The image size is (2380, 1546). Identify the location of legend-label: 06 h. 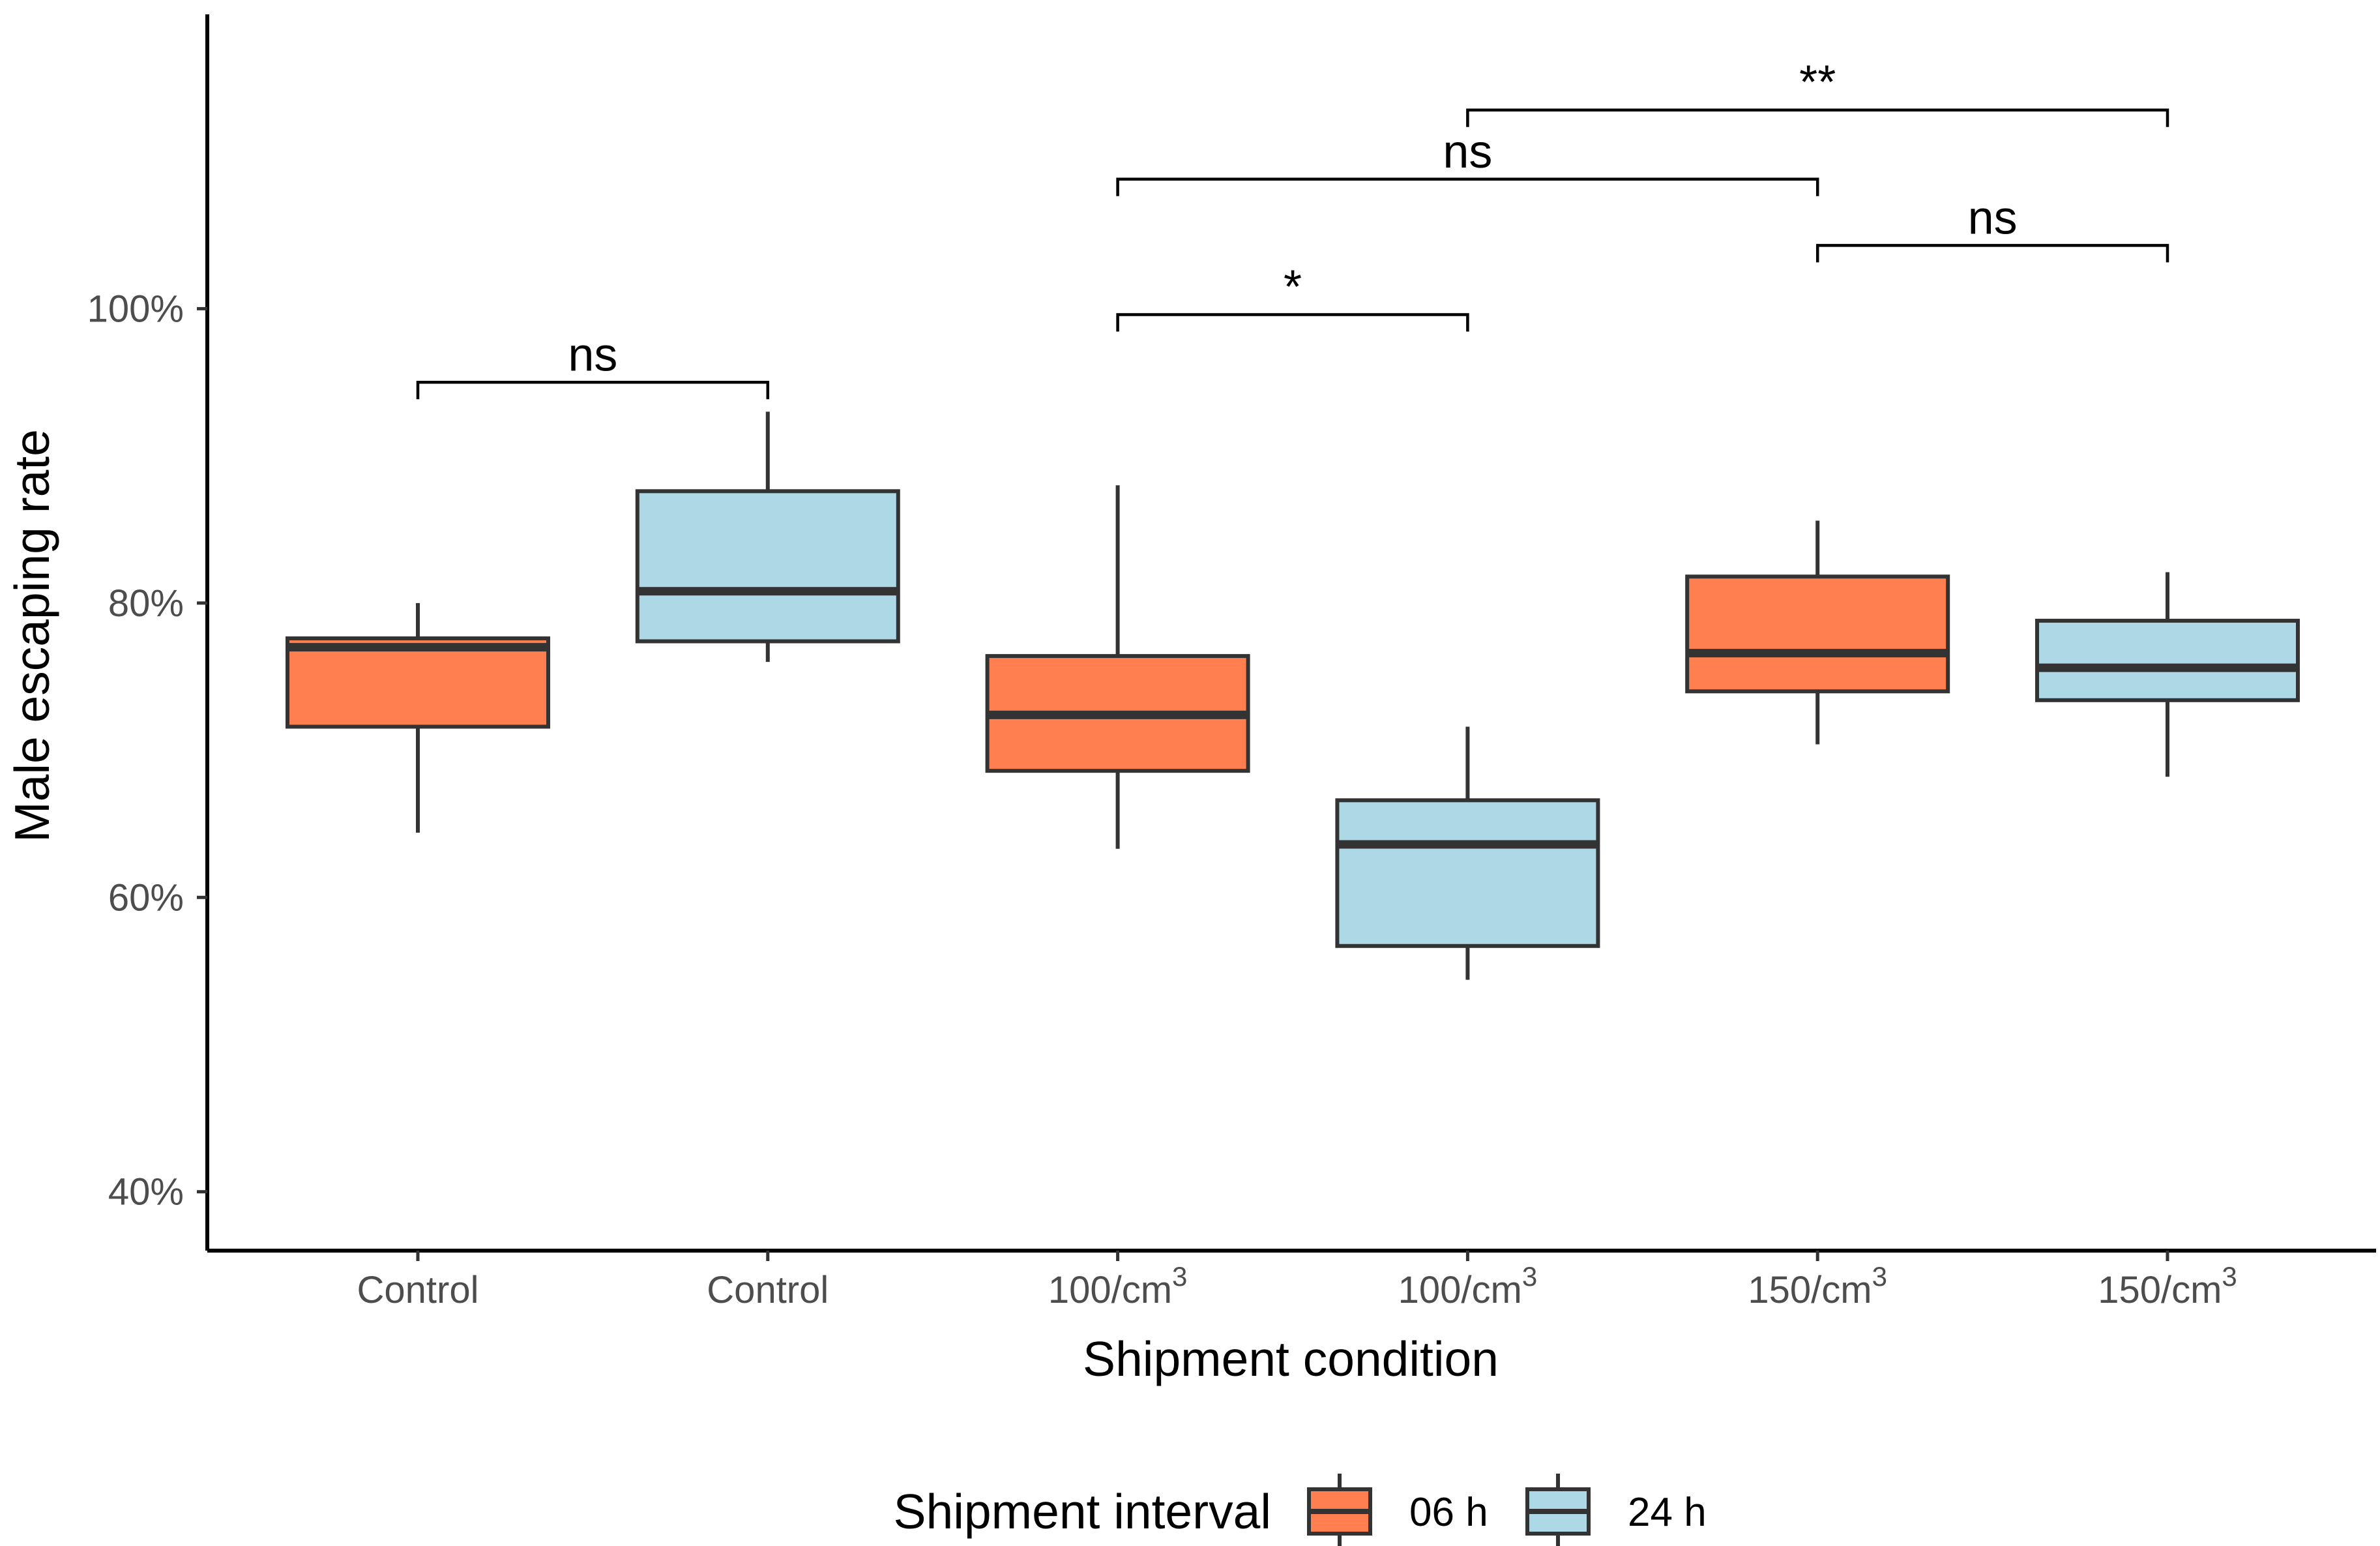
(1448, 1512).